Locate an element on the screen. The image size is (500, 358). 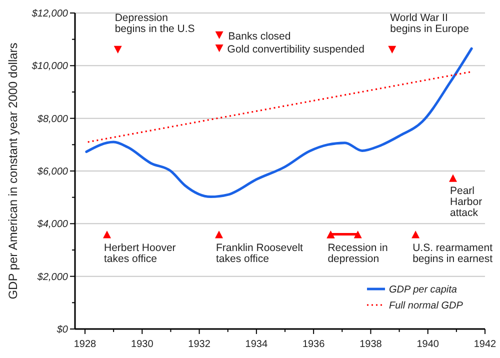
y-tick-label: $0 is located at coordinates (62, 330).